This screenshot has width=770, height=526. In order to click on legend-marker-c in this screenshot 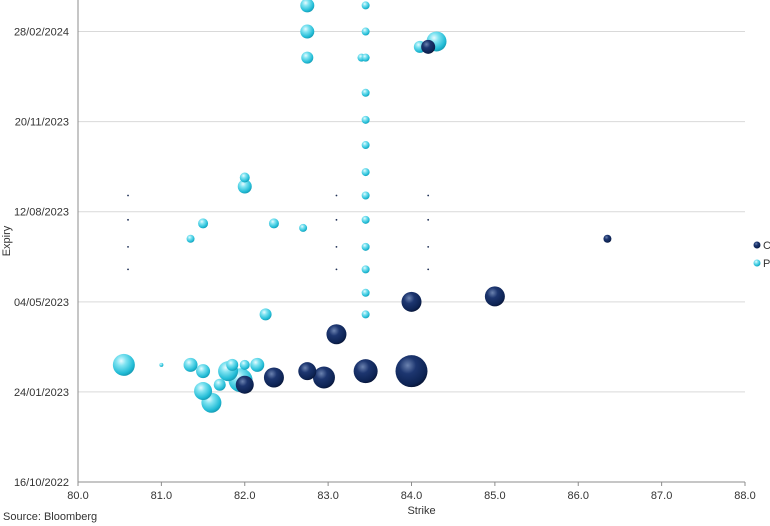, I will do `click(757, 245)`.